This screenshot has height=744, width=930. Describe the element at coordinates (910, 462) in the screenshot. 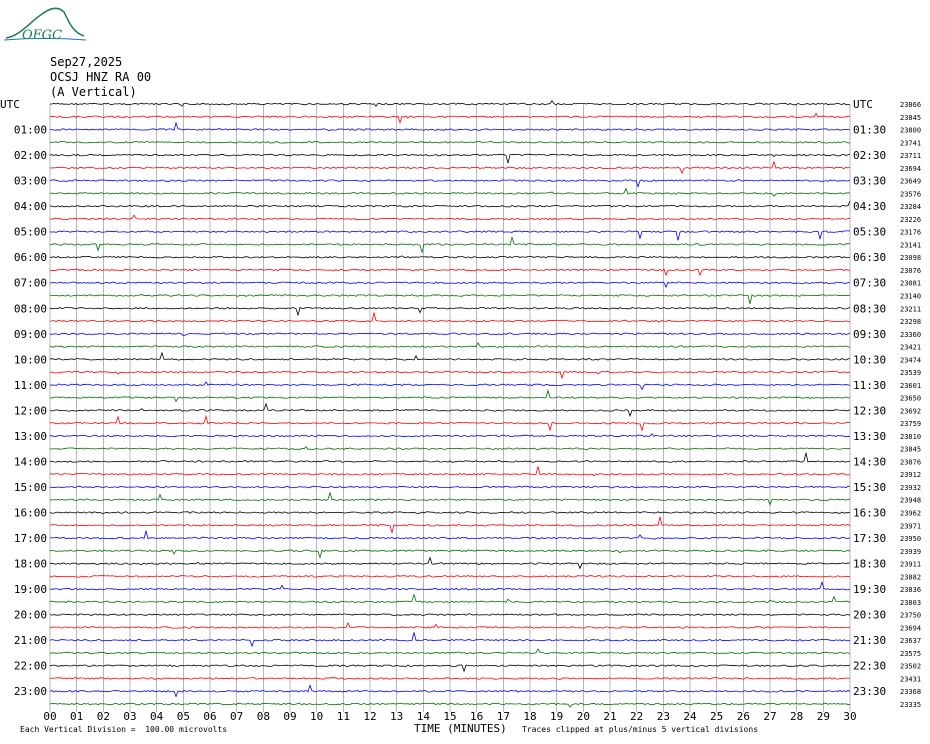

I see `trace-count-label: 23876` at that location.